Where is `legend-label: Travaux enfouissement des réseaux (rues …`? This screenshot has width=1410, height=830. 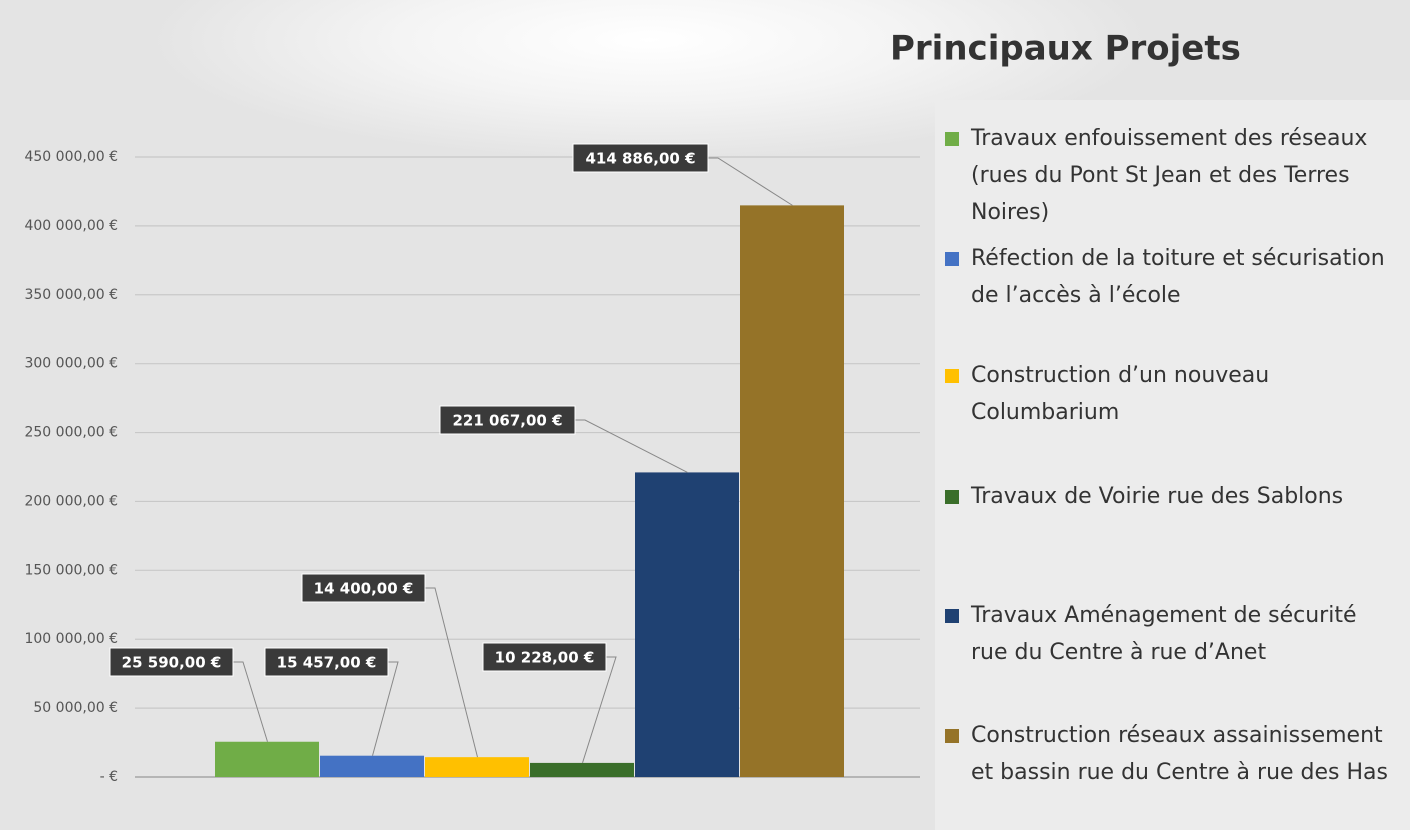
legend-label: Travaux enfouissement des réseaux (rues … is located at coordinates (1169, 175).